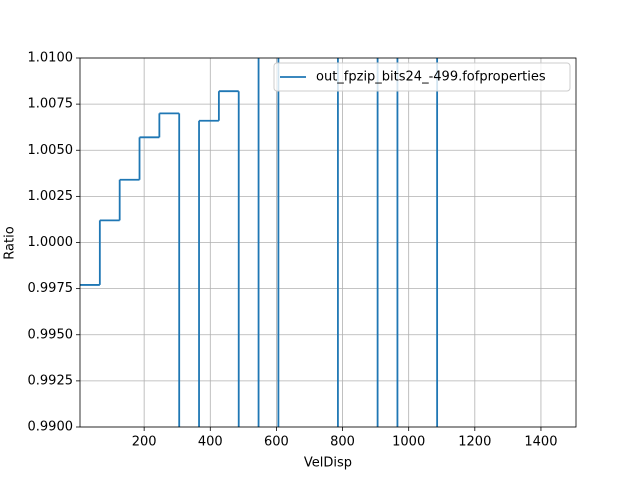 This screenshot has height=484, width=640. I want to click on y-tick-label: 0.9925, so click(51, 380).